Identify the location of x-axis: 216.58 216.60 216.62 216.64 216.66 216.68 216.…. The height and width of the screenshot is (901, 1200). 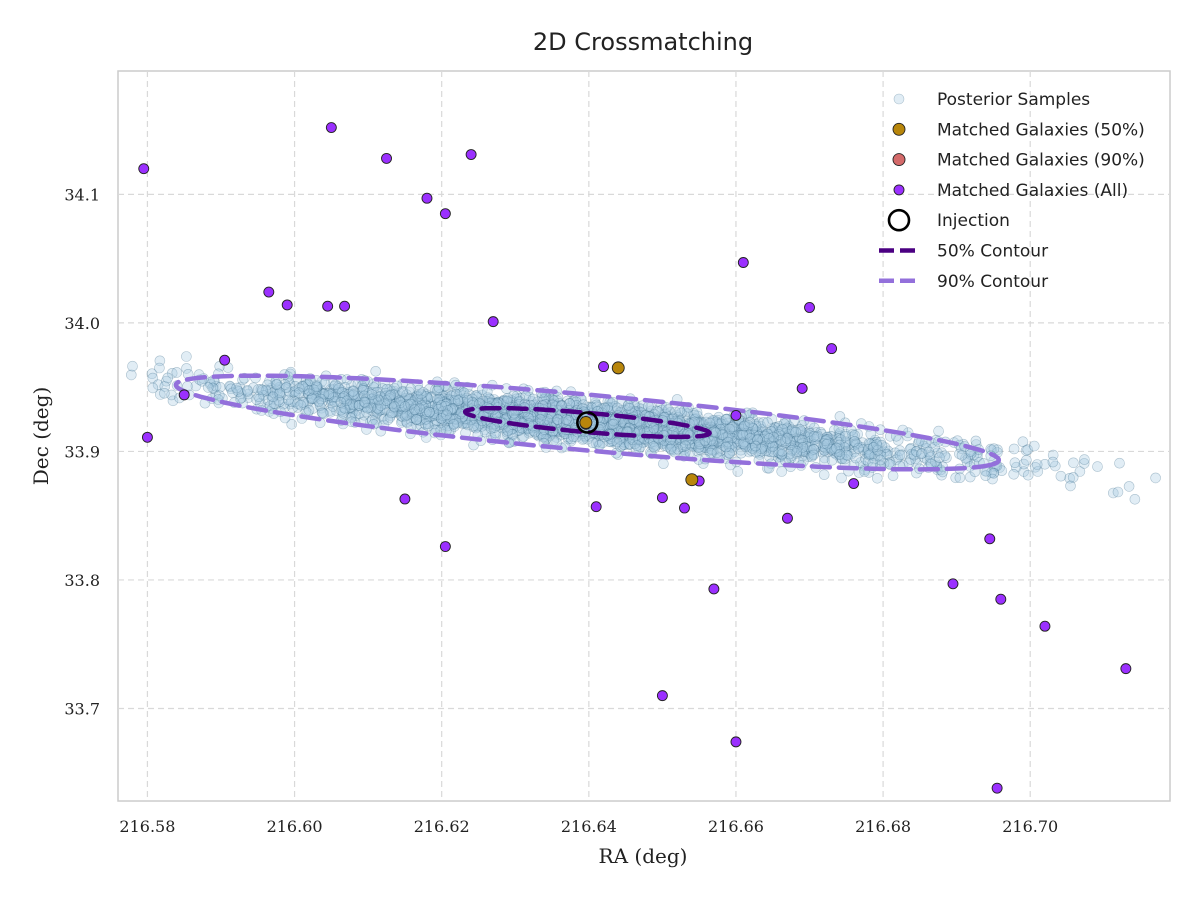
(588, 826).